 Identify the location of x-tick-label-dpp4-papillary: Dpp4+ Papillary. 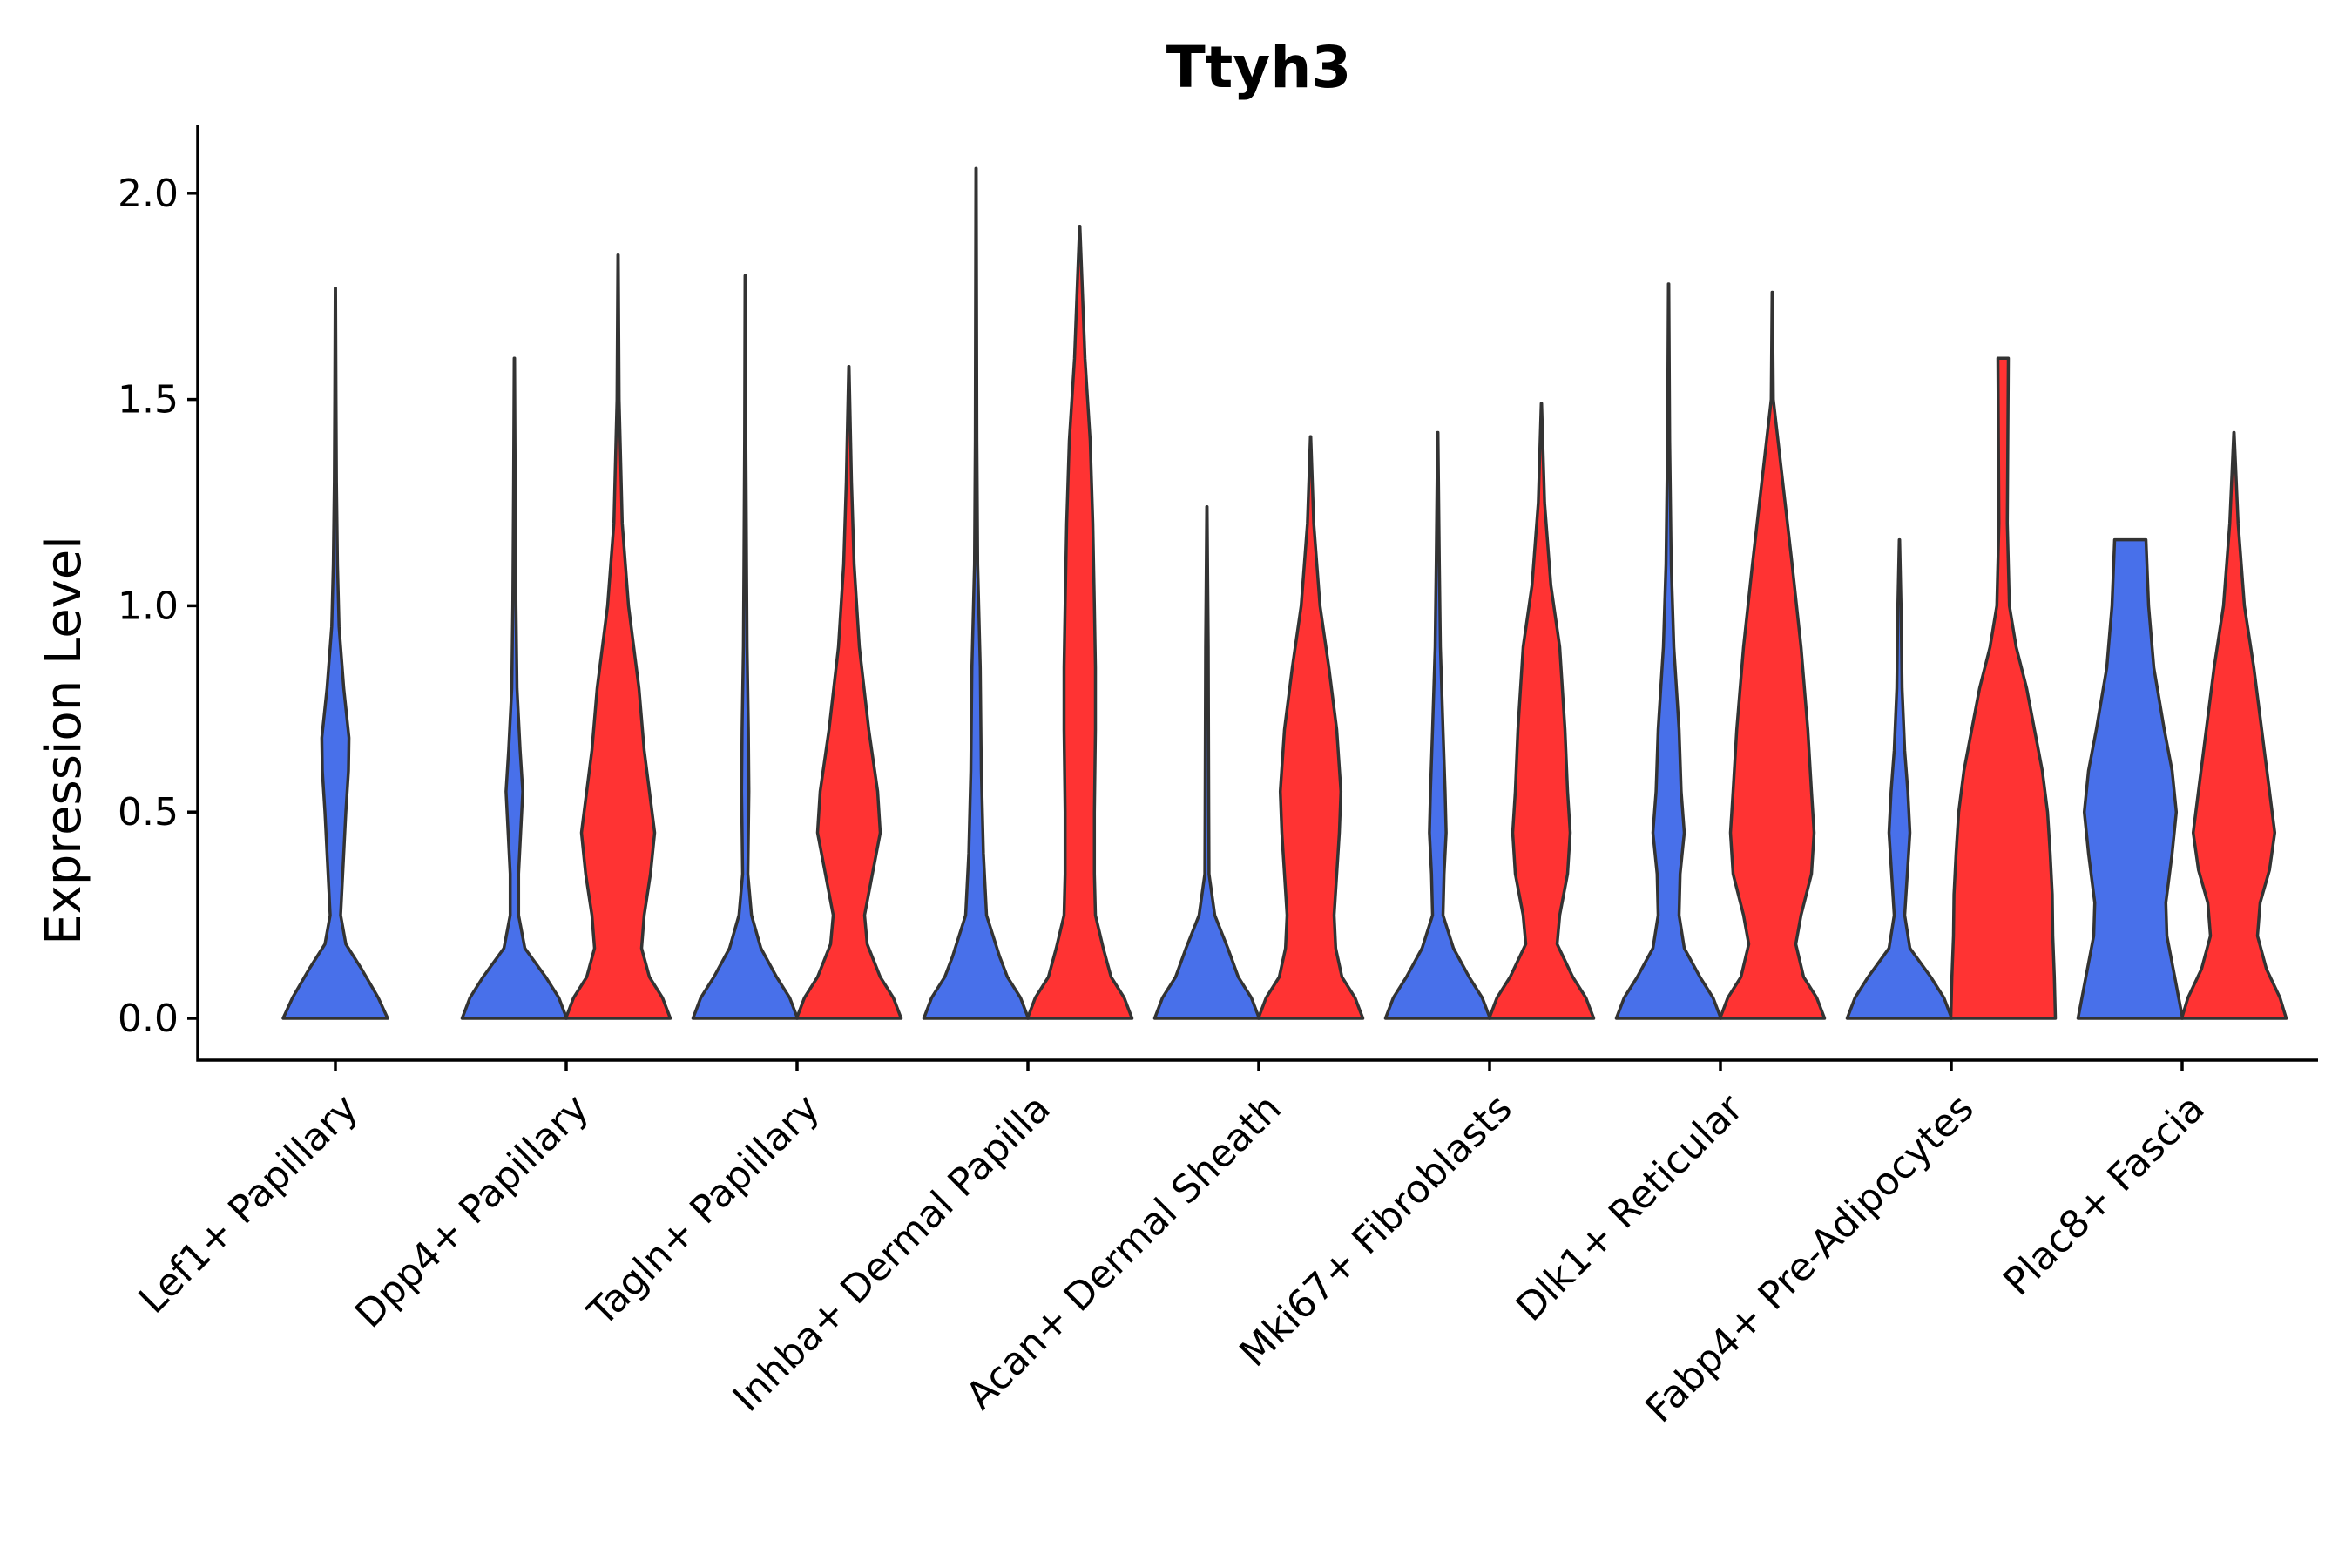
(472, 1211).